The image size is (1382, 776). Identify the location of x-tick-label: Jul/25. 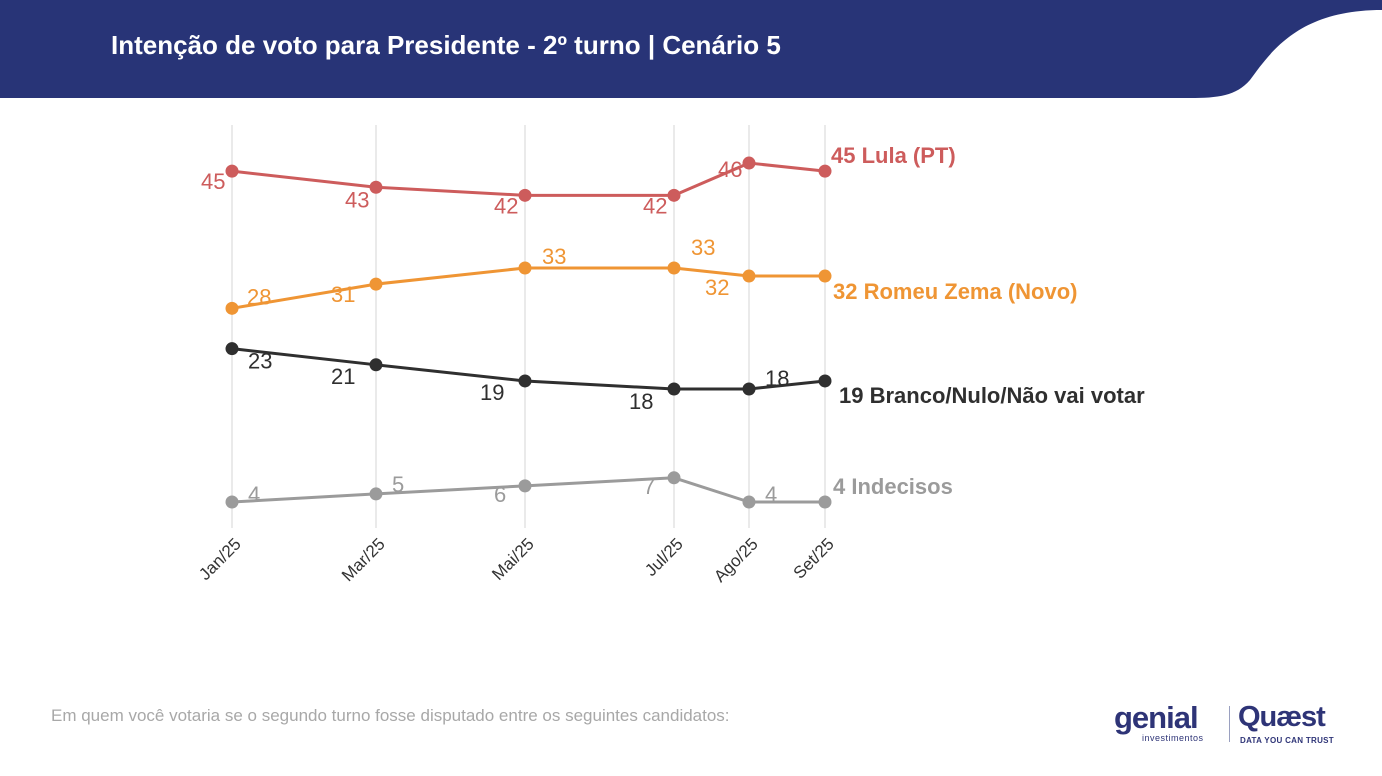
(664, 557).